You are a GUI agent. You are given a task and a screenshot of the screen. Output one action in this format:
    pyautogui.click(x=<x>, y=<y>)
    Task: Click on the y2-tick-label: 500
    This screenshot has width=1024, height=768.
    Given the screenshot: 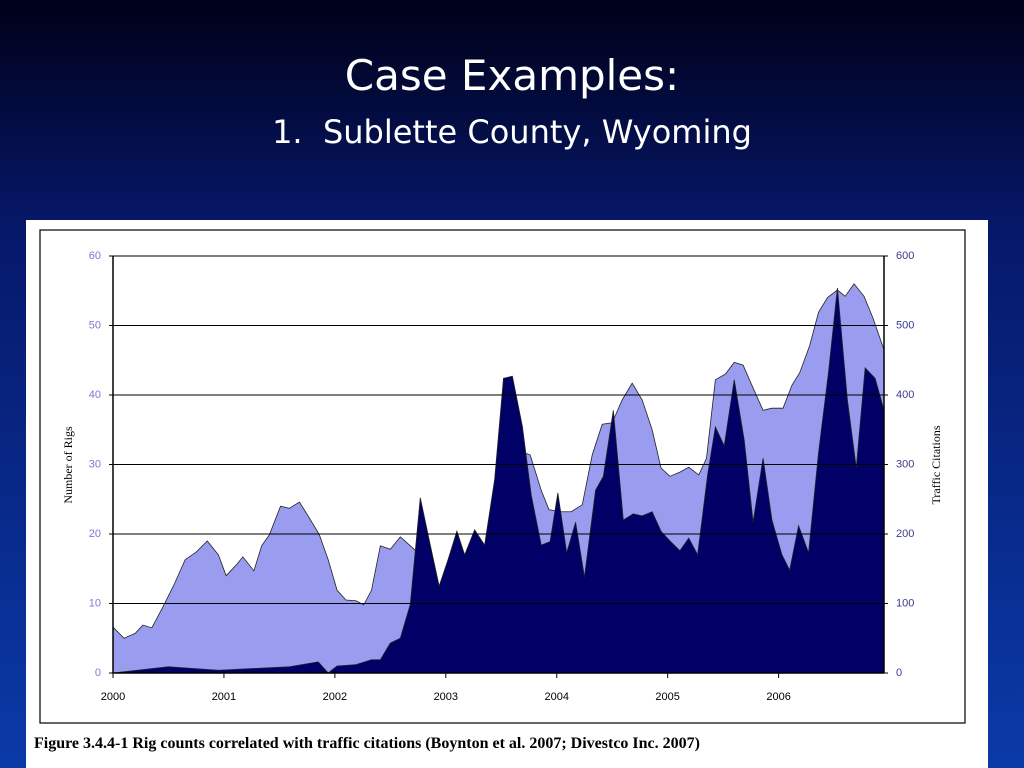 What is the action you would take?
    pyautogui.click(x=905, y=325)
    